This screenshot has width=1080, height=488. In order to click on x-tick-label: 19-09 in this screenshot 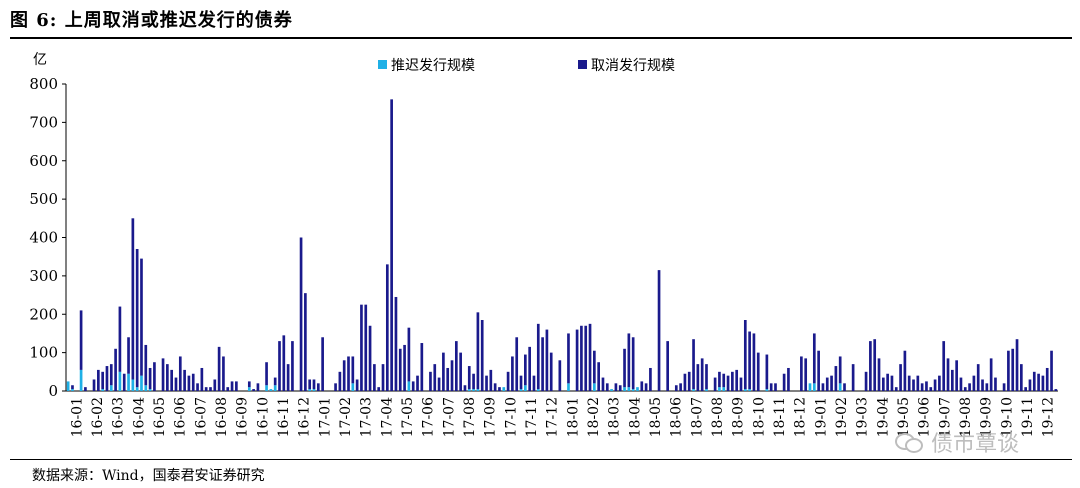, I will do `click(987, 417)`.